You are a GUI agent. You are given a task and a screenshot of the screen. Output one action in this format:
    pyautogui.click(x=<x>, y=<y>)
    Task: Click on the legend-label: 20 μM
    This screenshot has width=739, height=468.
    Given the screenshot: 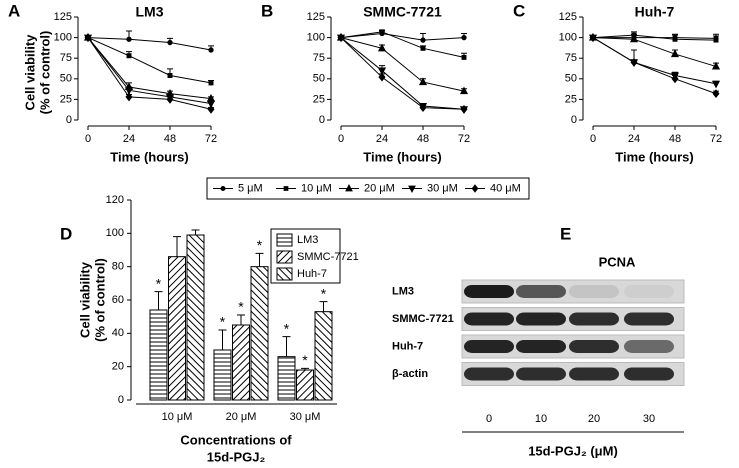 What is the action you would take?
    pyautogui.click(x=379, y=188)
    